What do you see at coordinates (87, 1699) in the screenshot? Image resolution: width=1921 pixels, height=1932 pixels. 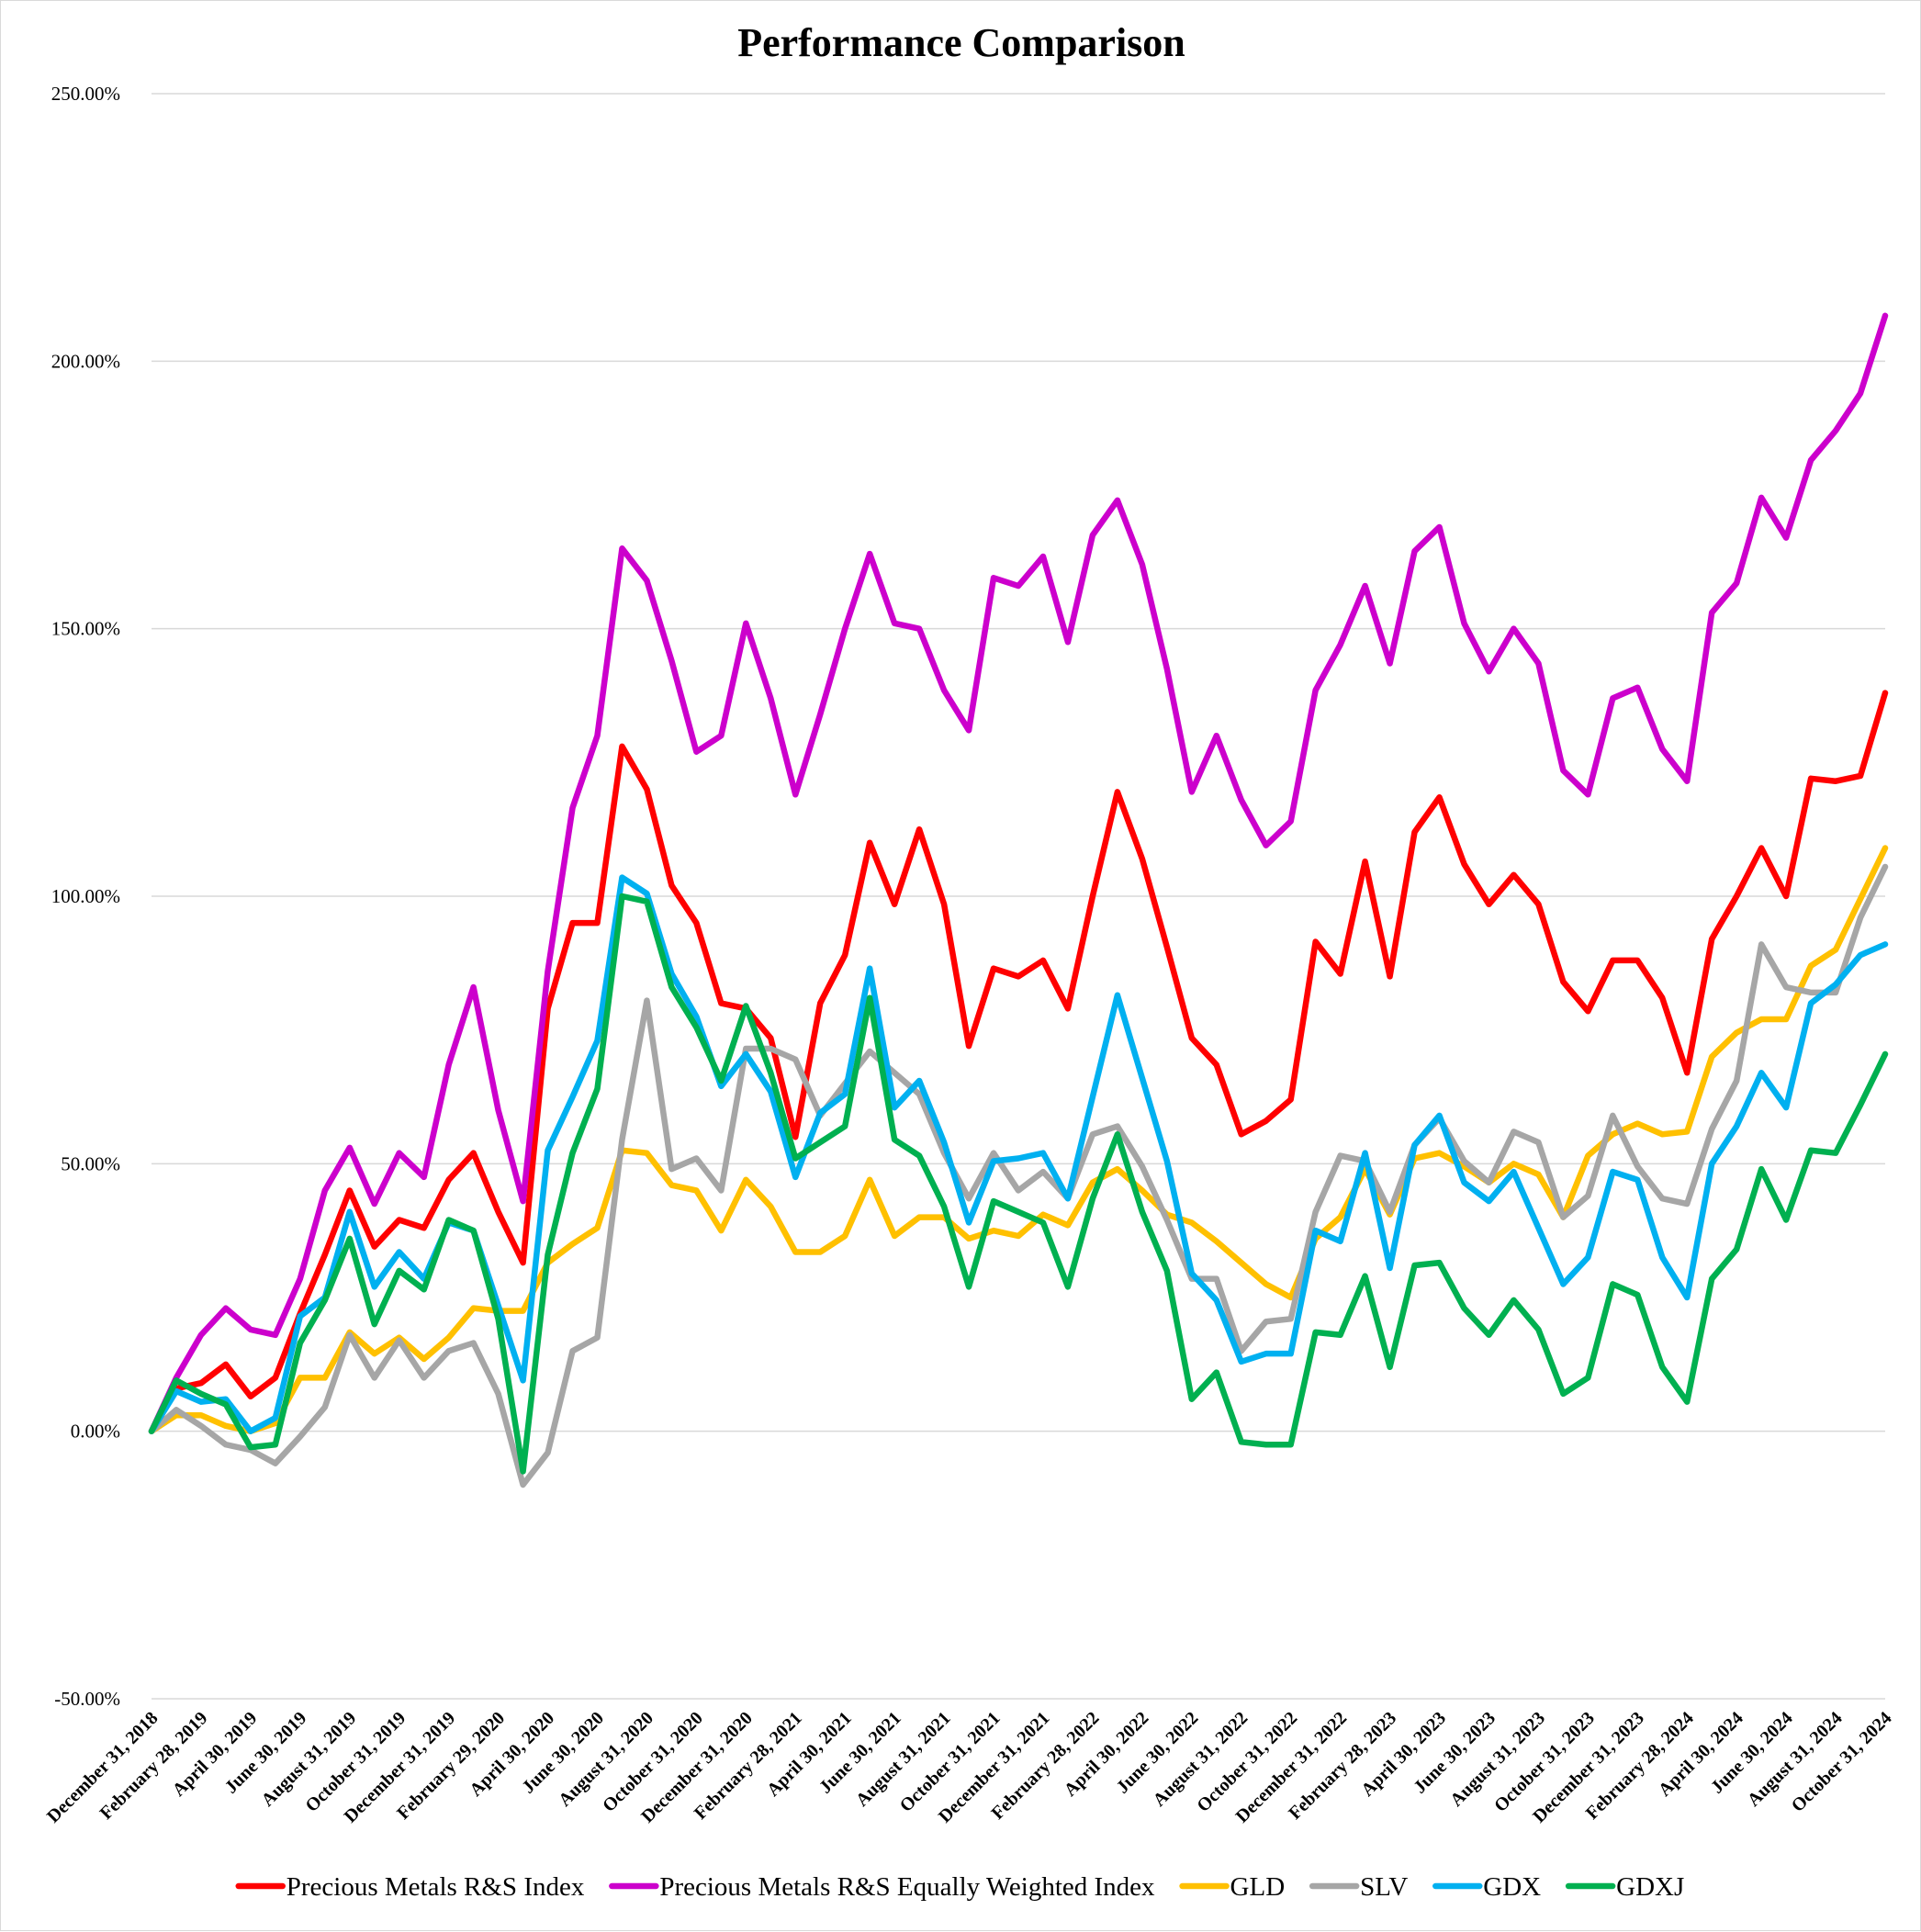 I see `y-tick-label: -50.00%` at bounding box center [87, 1699].